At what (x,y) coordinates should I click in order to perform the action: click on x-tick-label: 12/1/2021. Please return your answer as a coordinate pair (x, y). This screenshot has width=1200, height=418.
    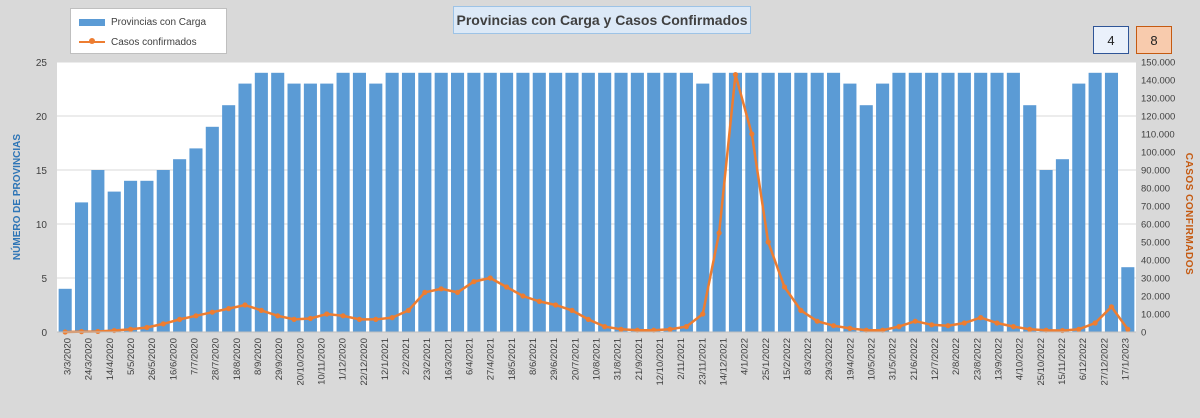
    Looking at the image, I should click on (385, 359).